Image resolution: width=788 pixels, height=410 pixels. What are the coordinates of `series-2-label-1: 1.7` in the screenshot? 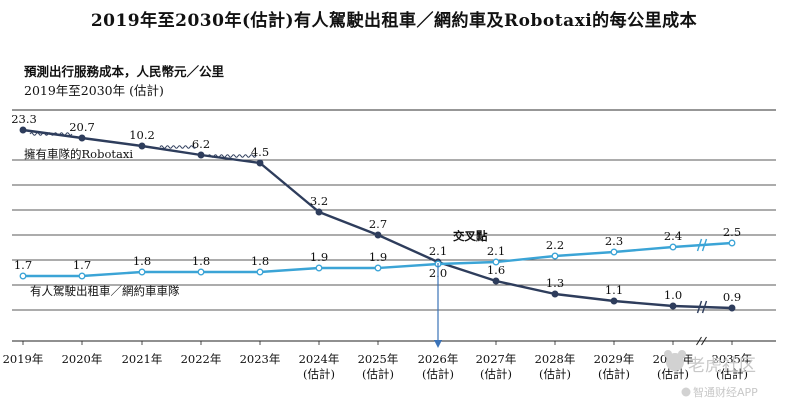 It's located at (23, 265).